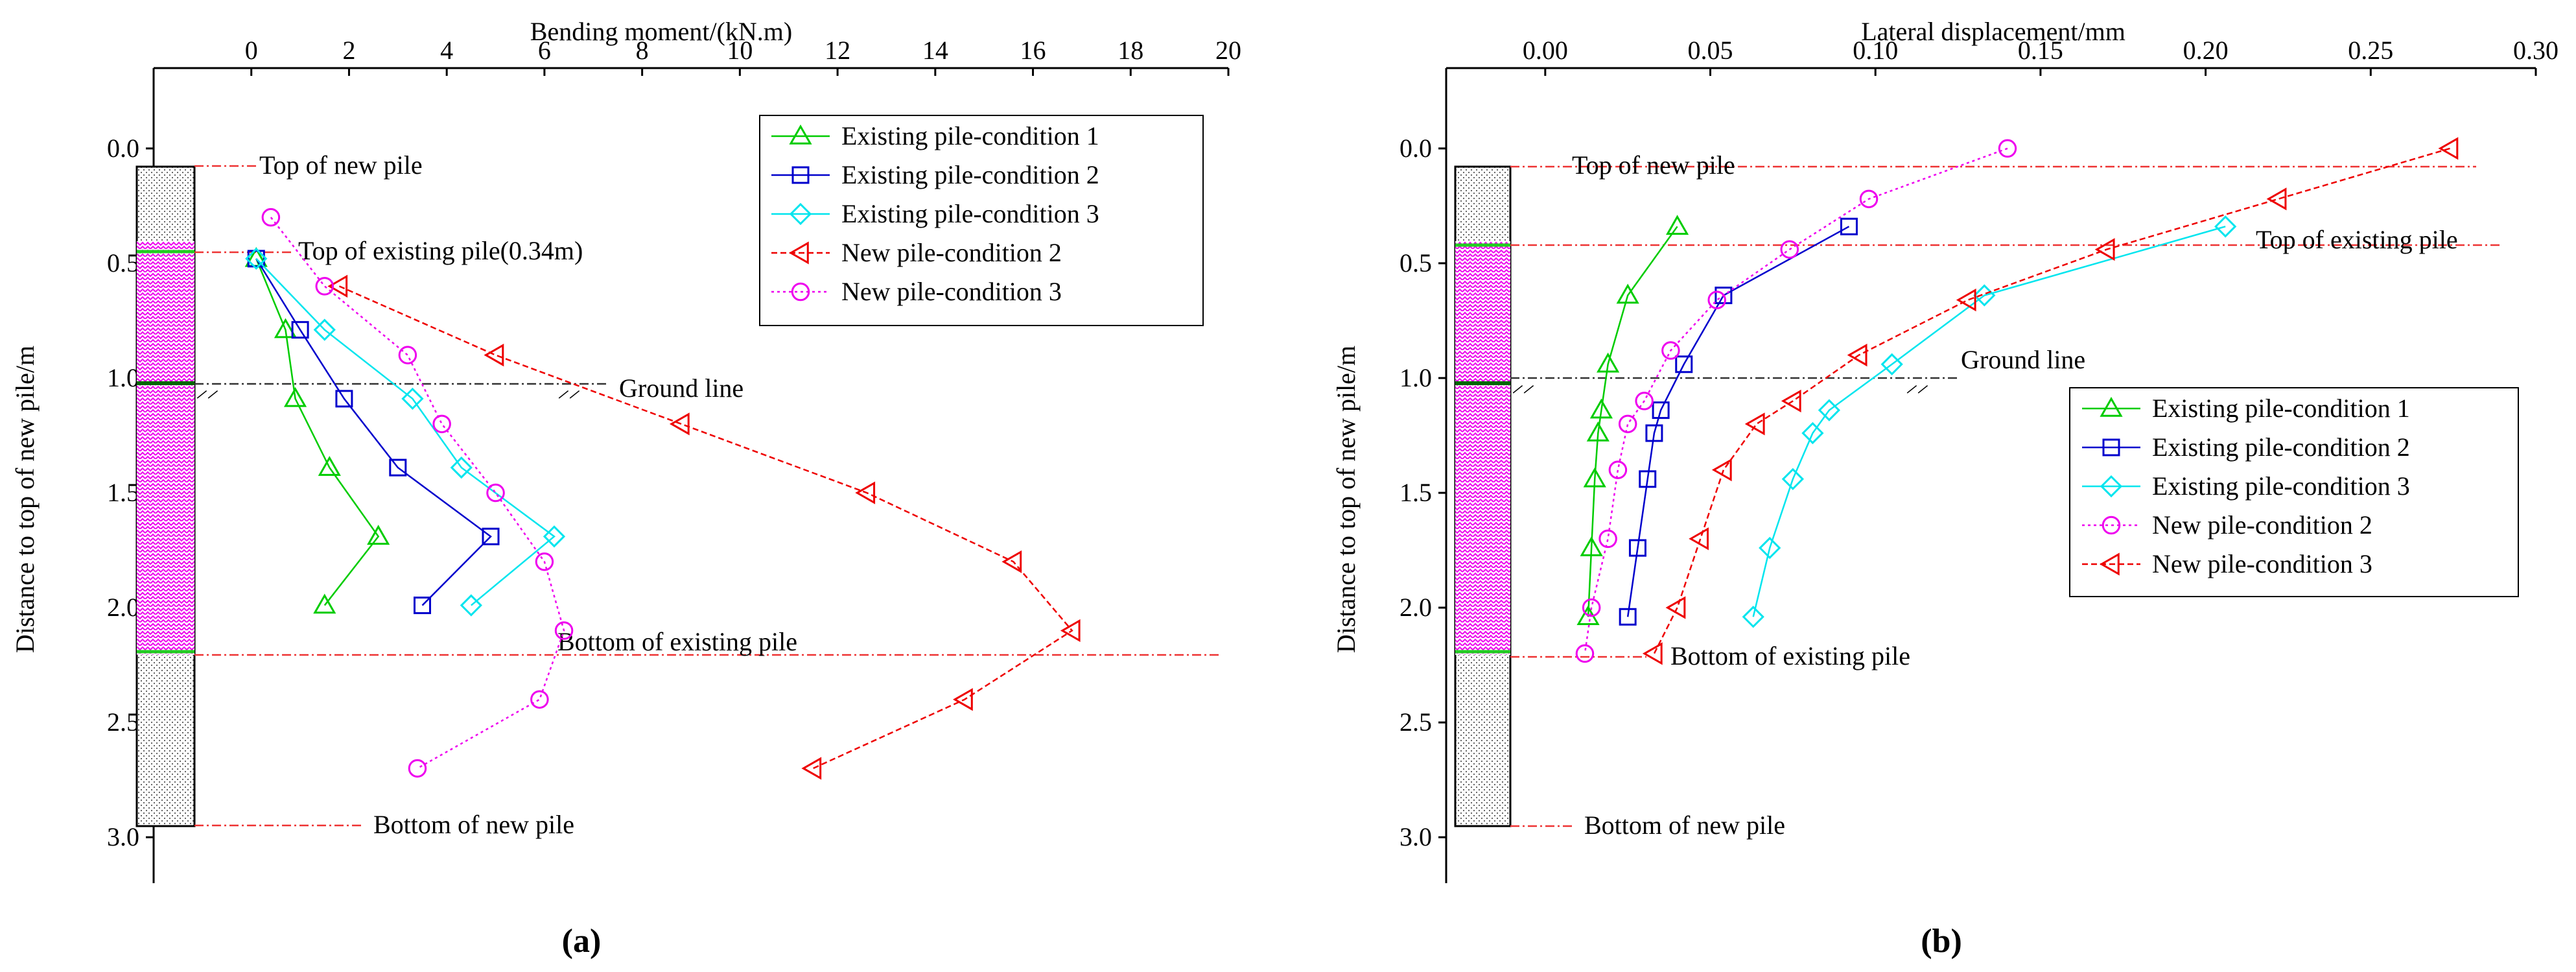 The height and width of the screenshot is (972, 2576). I want to click on panel-b-y-tick-label: 1.5, so click(1415, 492).